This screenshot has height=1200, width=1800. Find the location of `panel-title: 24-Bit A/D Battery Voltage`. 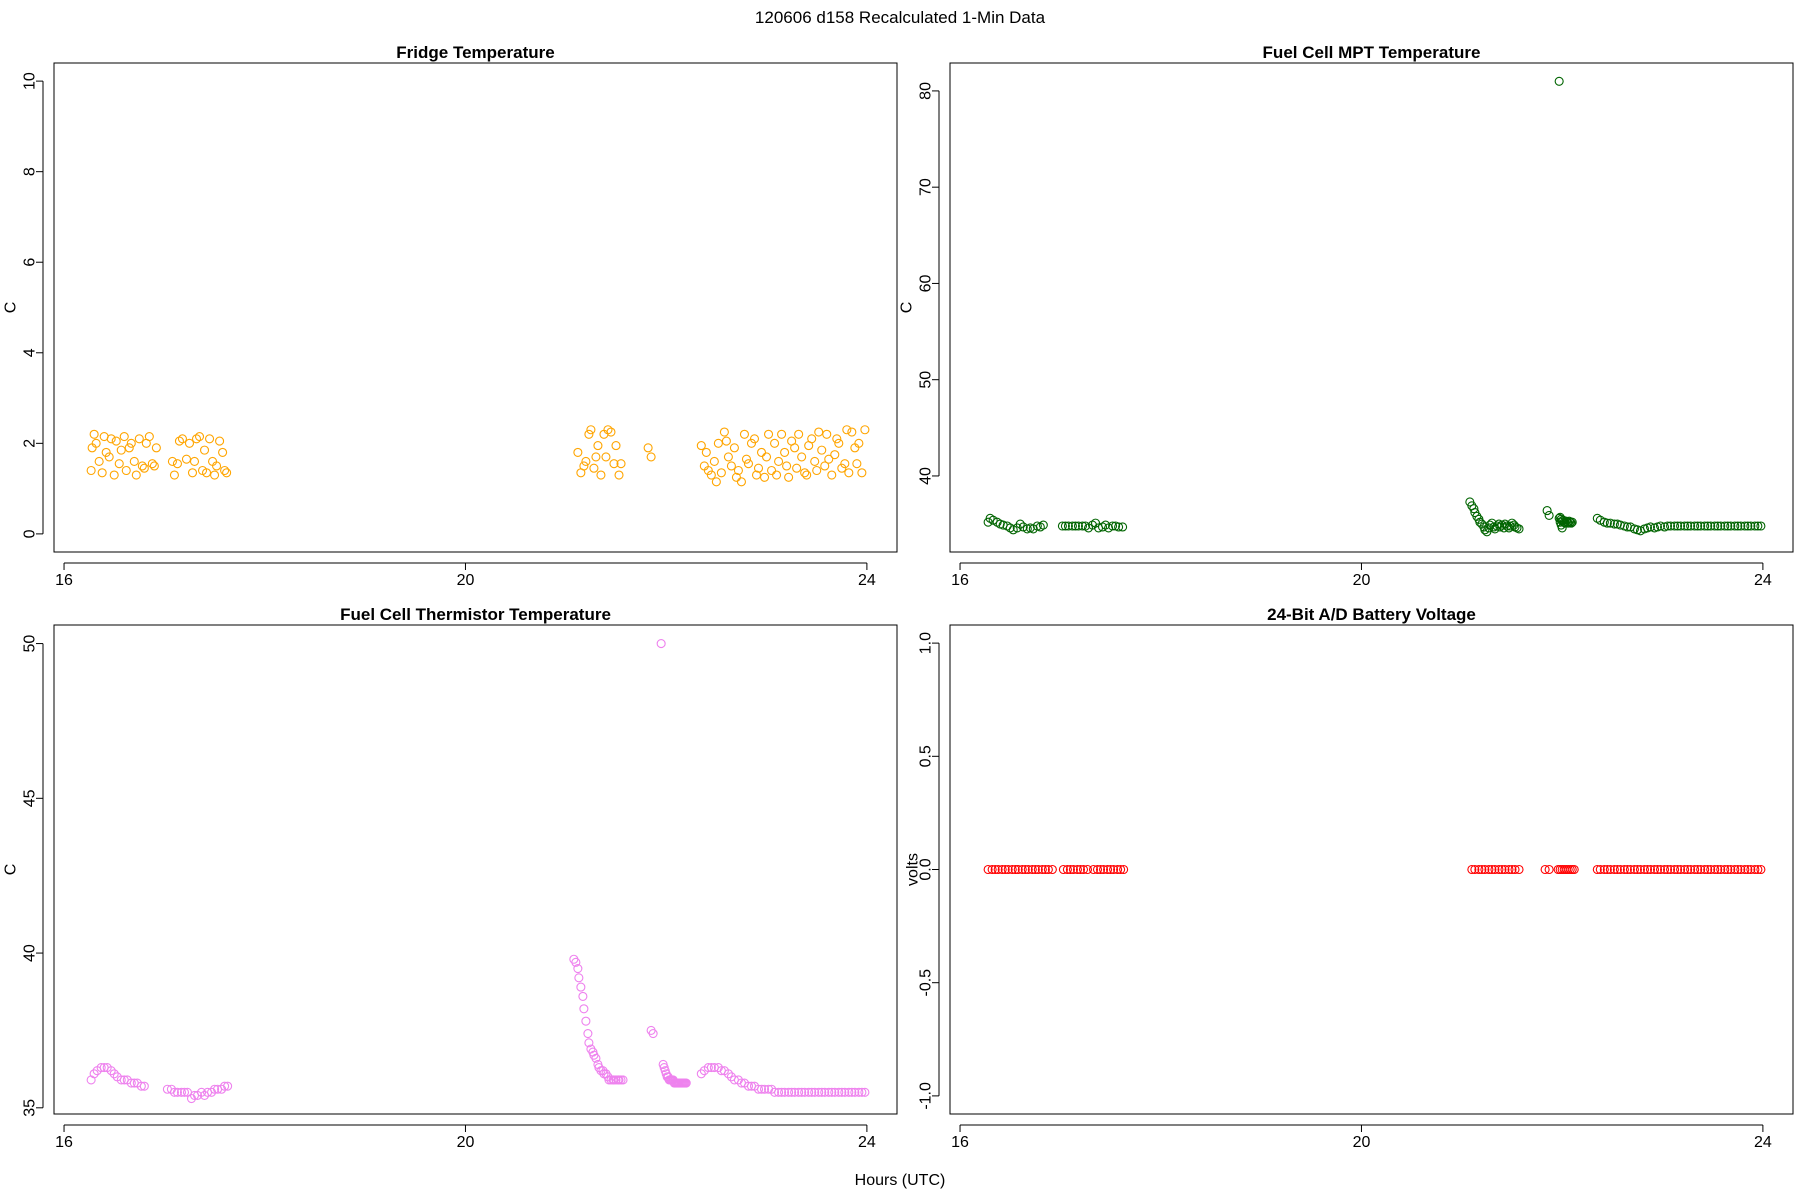

panel-title: 24-Bit A/D Battery Voltage is located at coordinates (1371, 614).